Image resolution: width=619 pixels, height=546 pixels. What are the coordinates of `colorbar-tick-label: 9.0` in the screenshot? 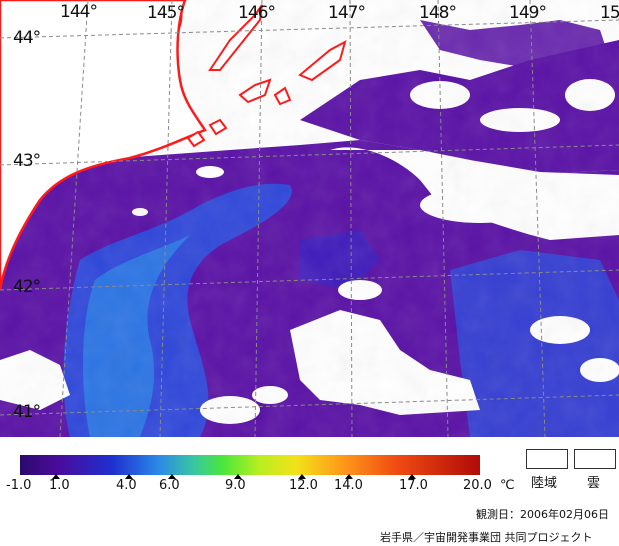 It's located at (235, 485).